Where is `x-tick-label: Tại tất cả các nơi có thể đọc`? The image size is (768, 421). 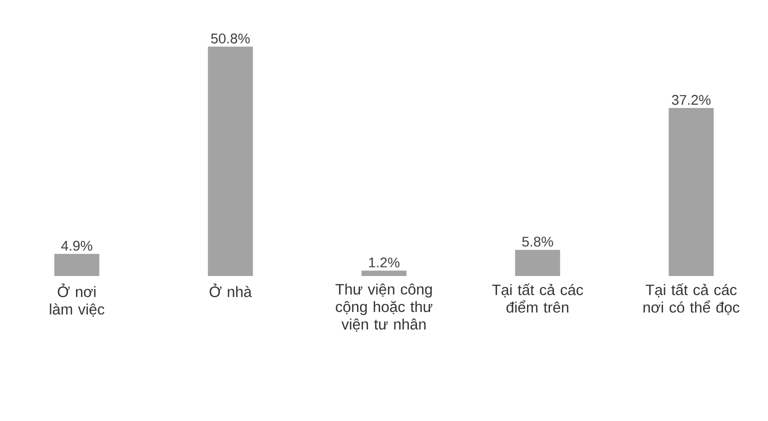 x-tick-label: Tại tất cả các nơi có thể đọc is located at coordinates (692, 299).